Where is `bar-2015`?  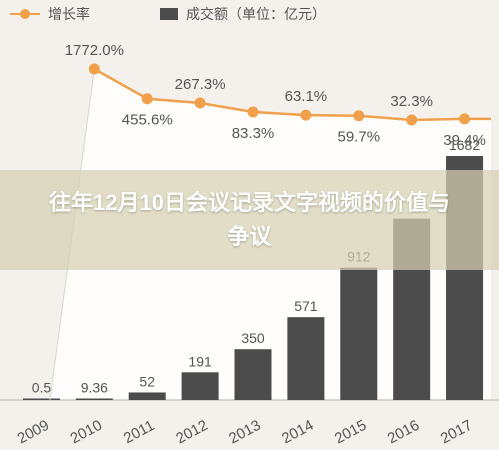
bar-2015 is located at coordinates (359, 333).